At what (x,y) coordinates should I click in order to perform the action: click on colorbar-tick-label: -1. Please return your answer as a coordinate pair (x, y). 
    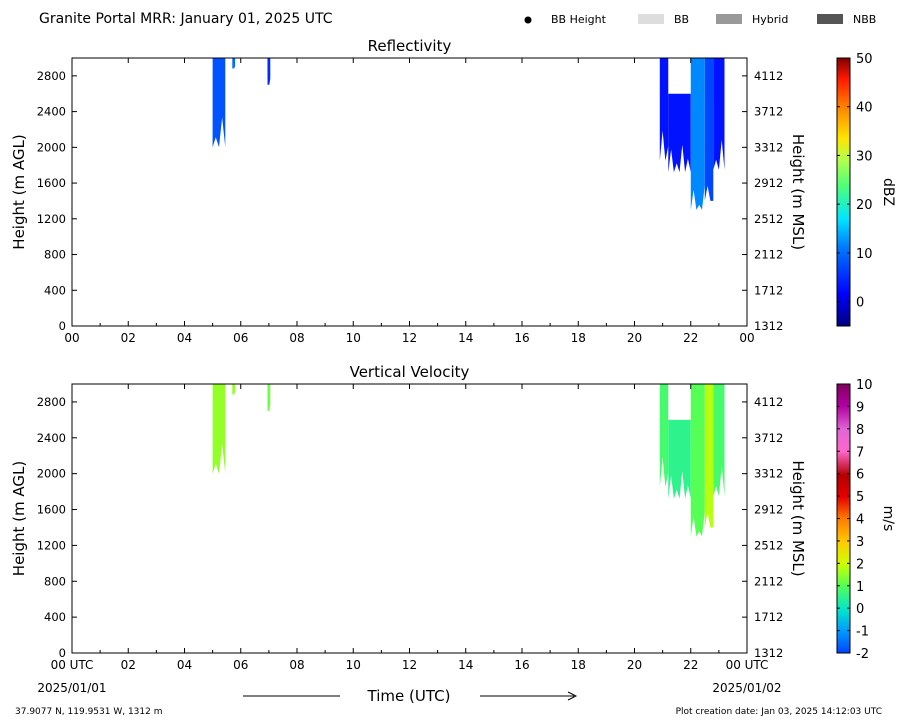
    Looking at the image, I should click on (862, 632).